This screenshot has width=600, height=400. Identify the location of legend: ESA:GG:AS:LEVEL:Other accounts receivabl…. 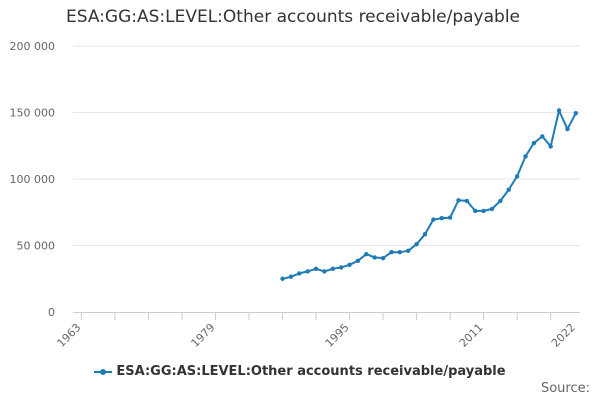
(300, 371).